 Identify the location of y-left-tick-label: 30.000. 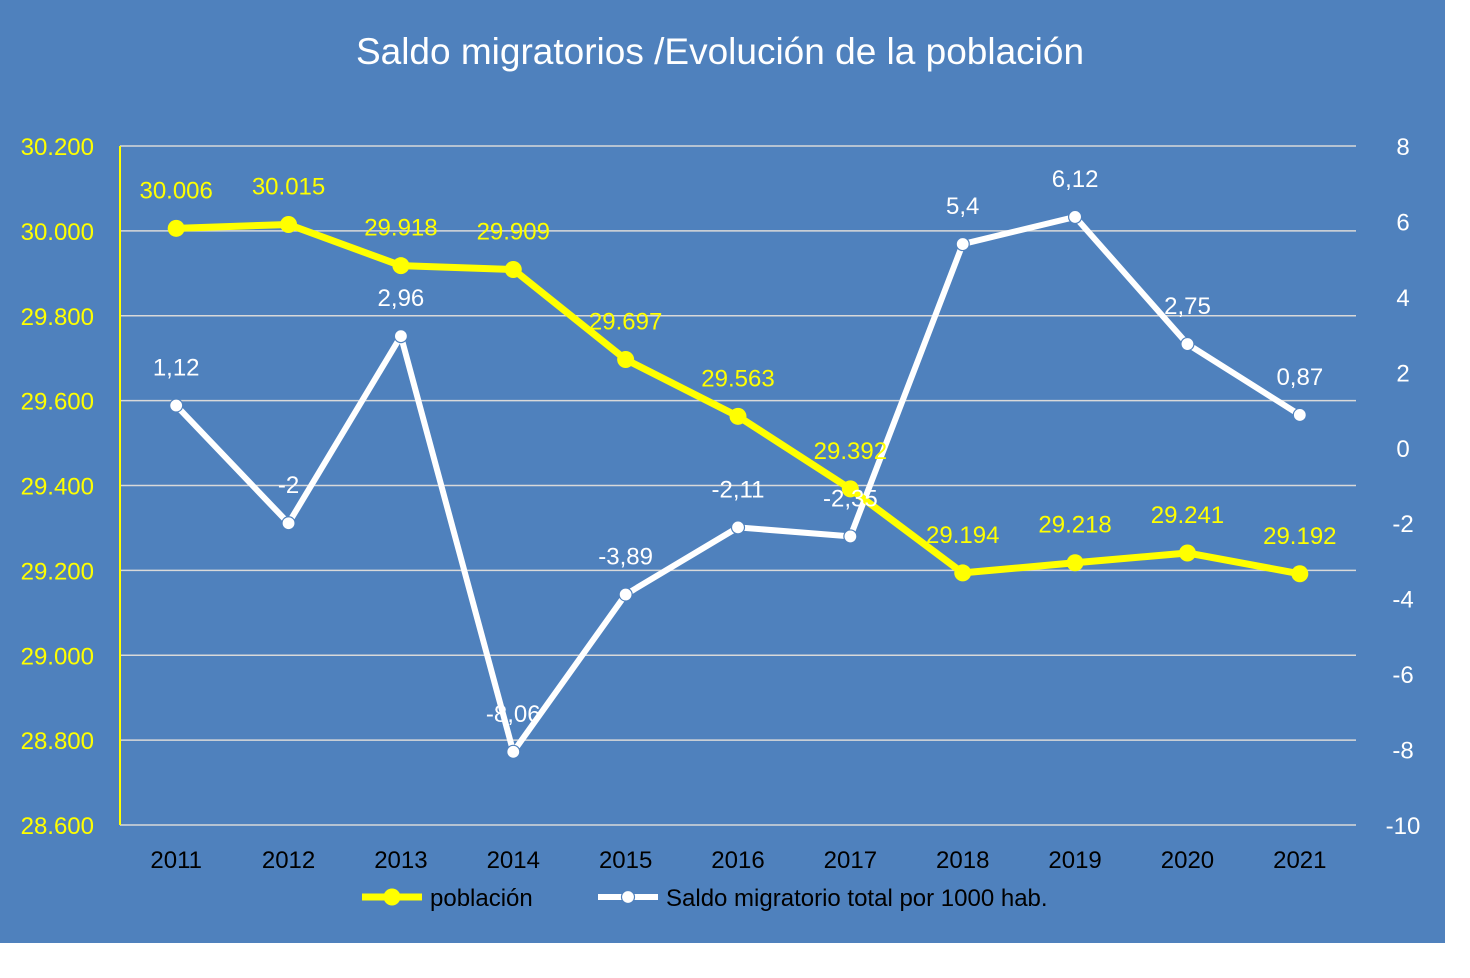
(57, 232).